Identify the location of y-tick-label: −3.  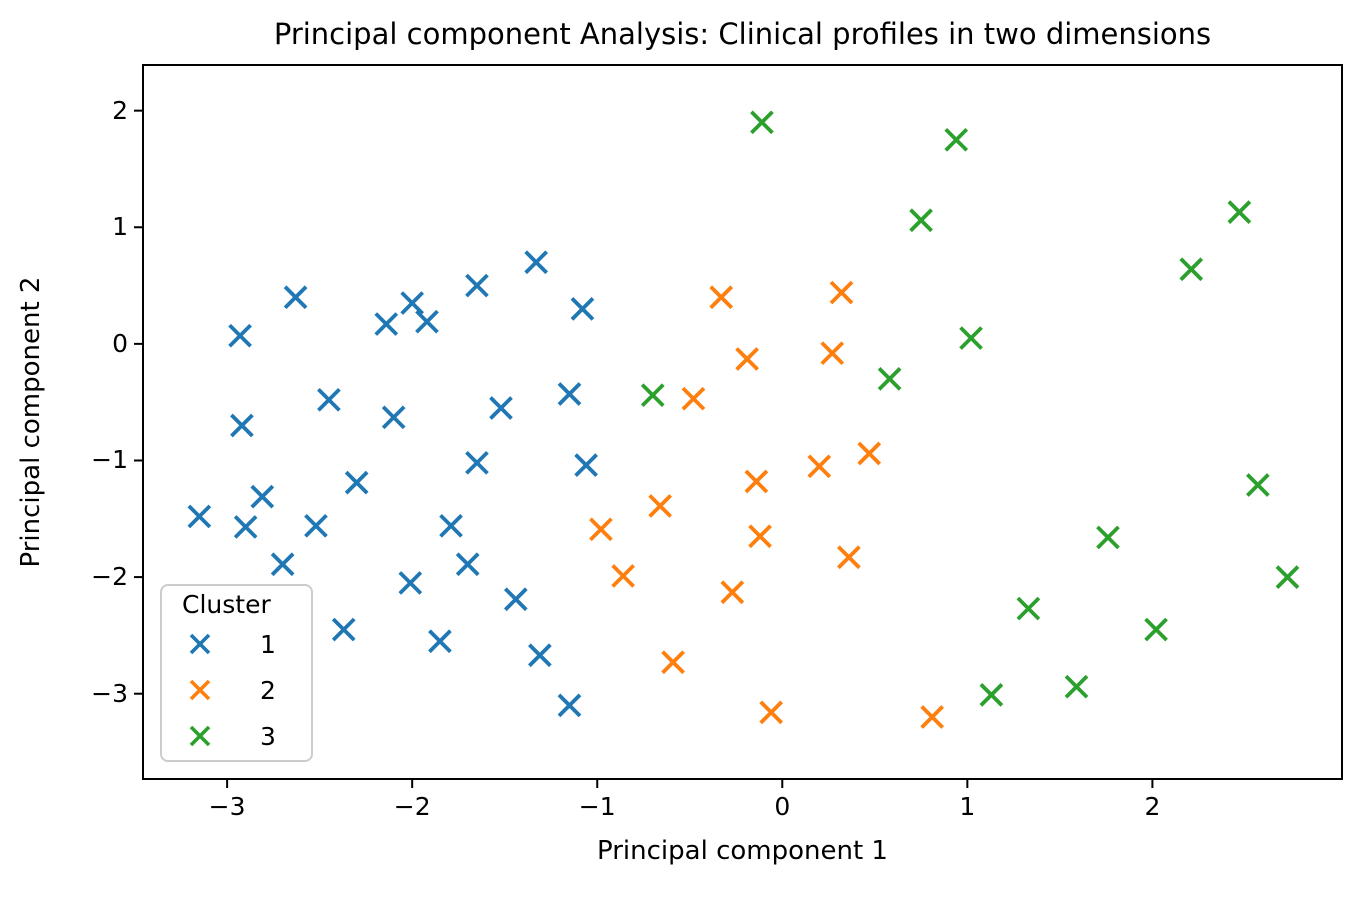
(109, 693).